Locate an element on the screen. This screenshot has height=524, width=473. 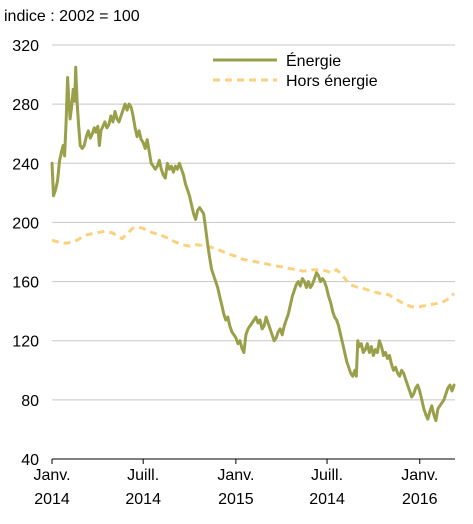
y-tick-label: 40 is located at coordinates (30, 460).